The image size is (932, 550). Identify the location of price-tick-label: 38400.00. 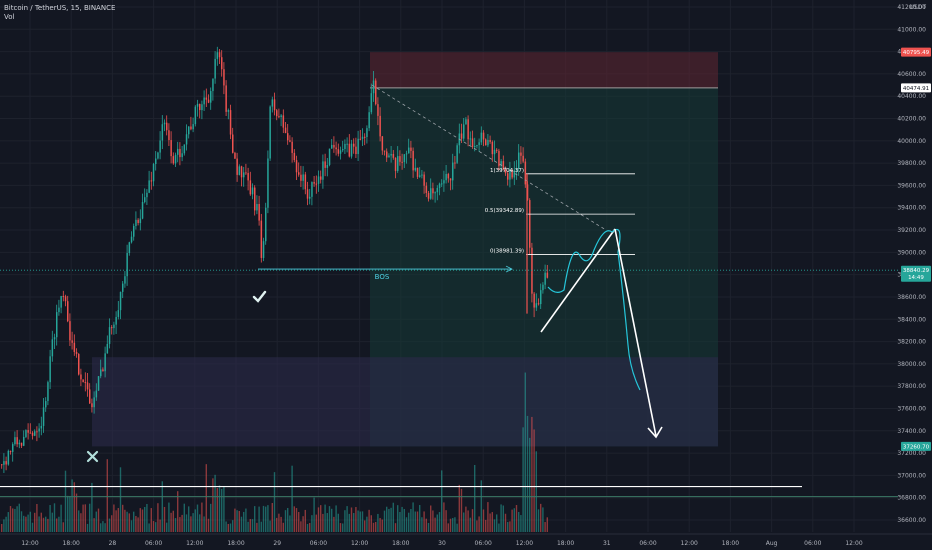
(911, 319).